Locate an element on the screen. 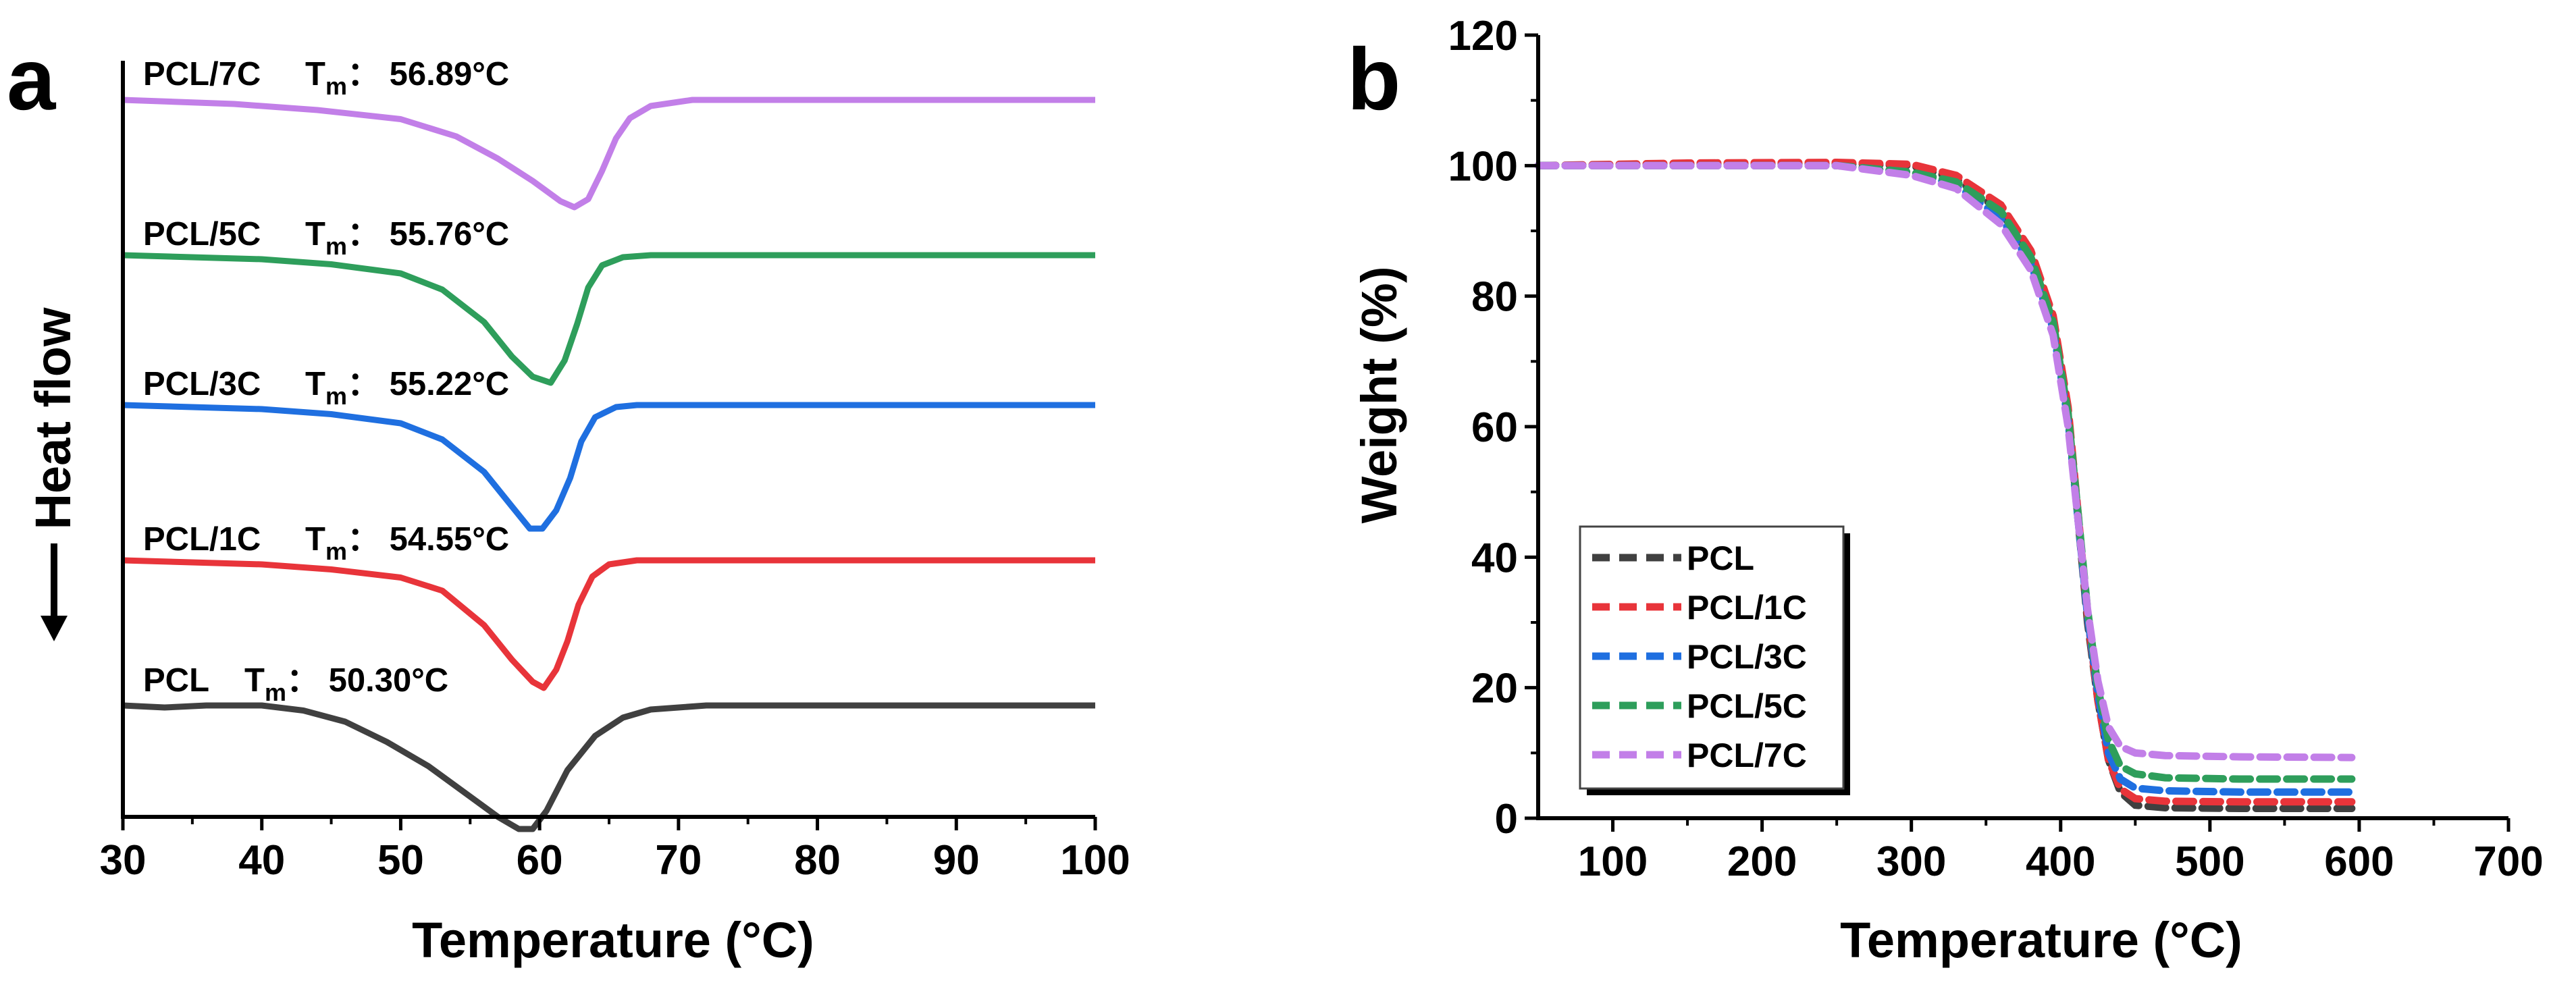  panel-b-legend: PCL PCL/1C PCL/3C PCL/5C PCL/7C is located at coordinates (1714, 660).